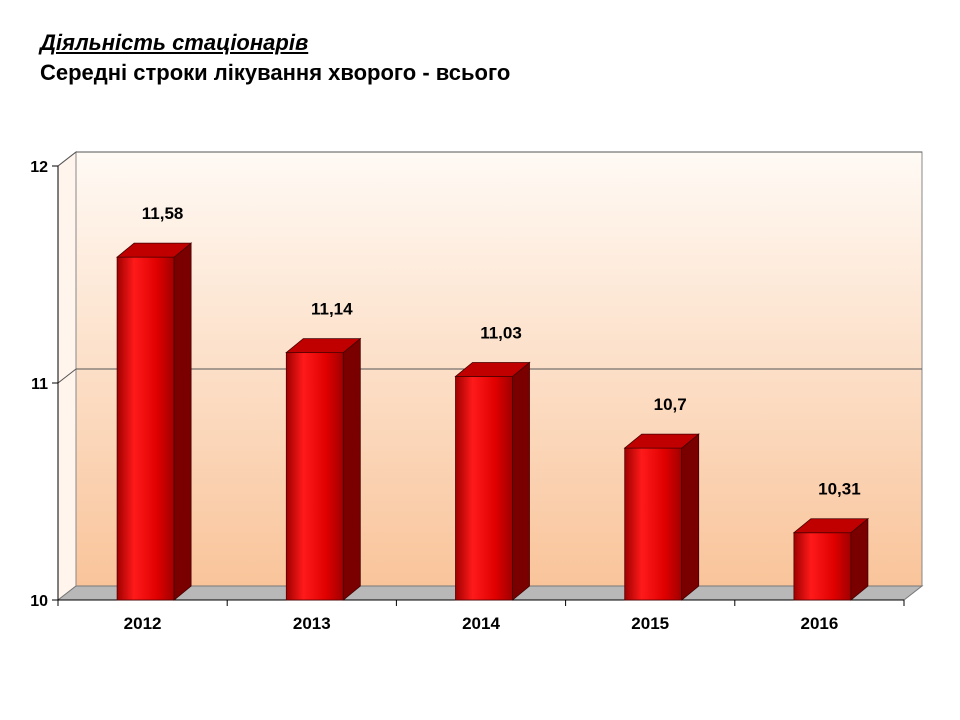  What do you see at coordinates (312, 623) in the screenshot?
I see `x-tick-label: 2013` at bounding box center [312, 623].